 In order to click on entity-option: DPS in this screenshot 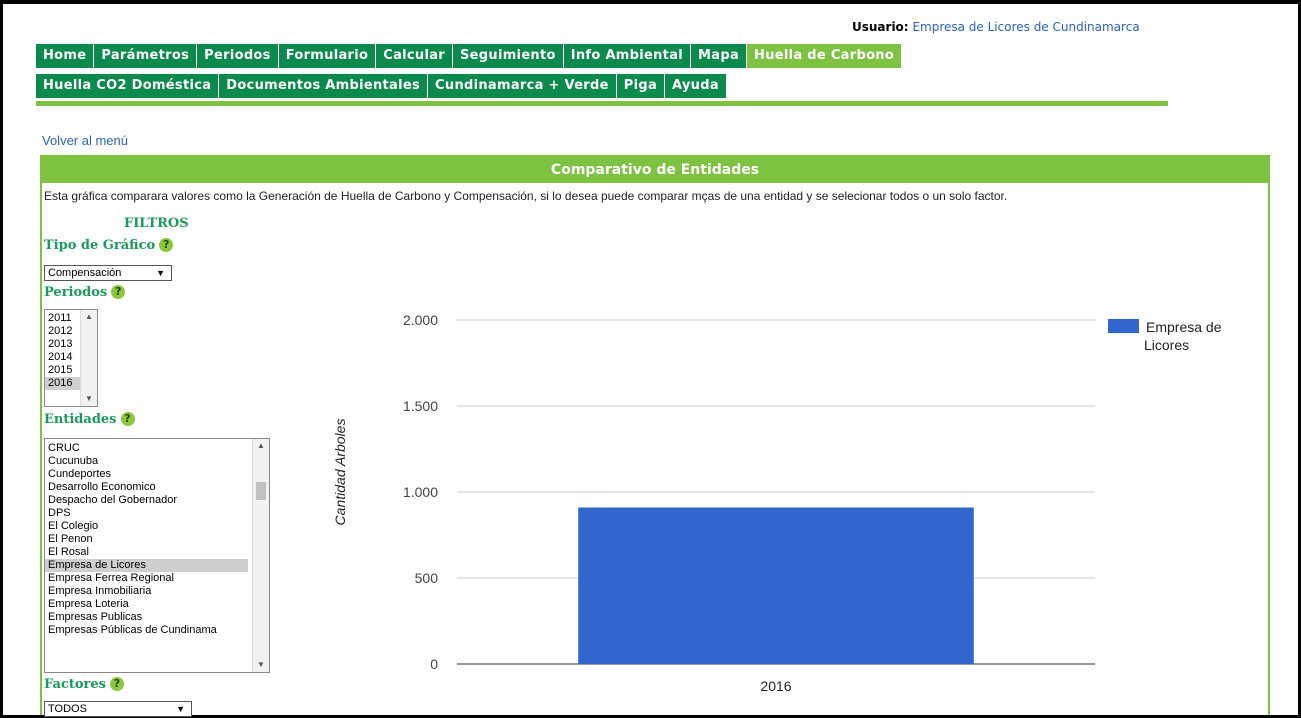, I will do `click(59, 513)`.